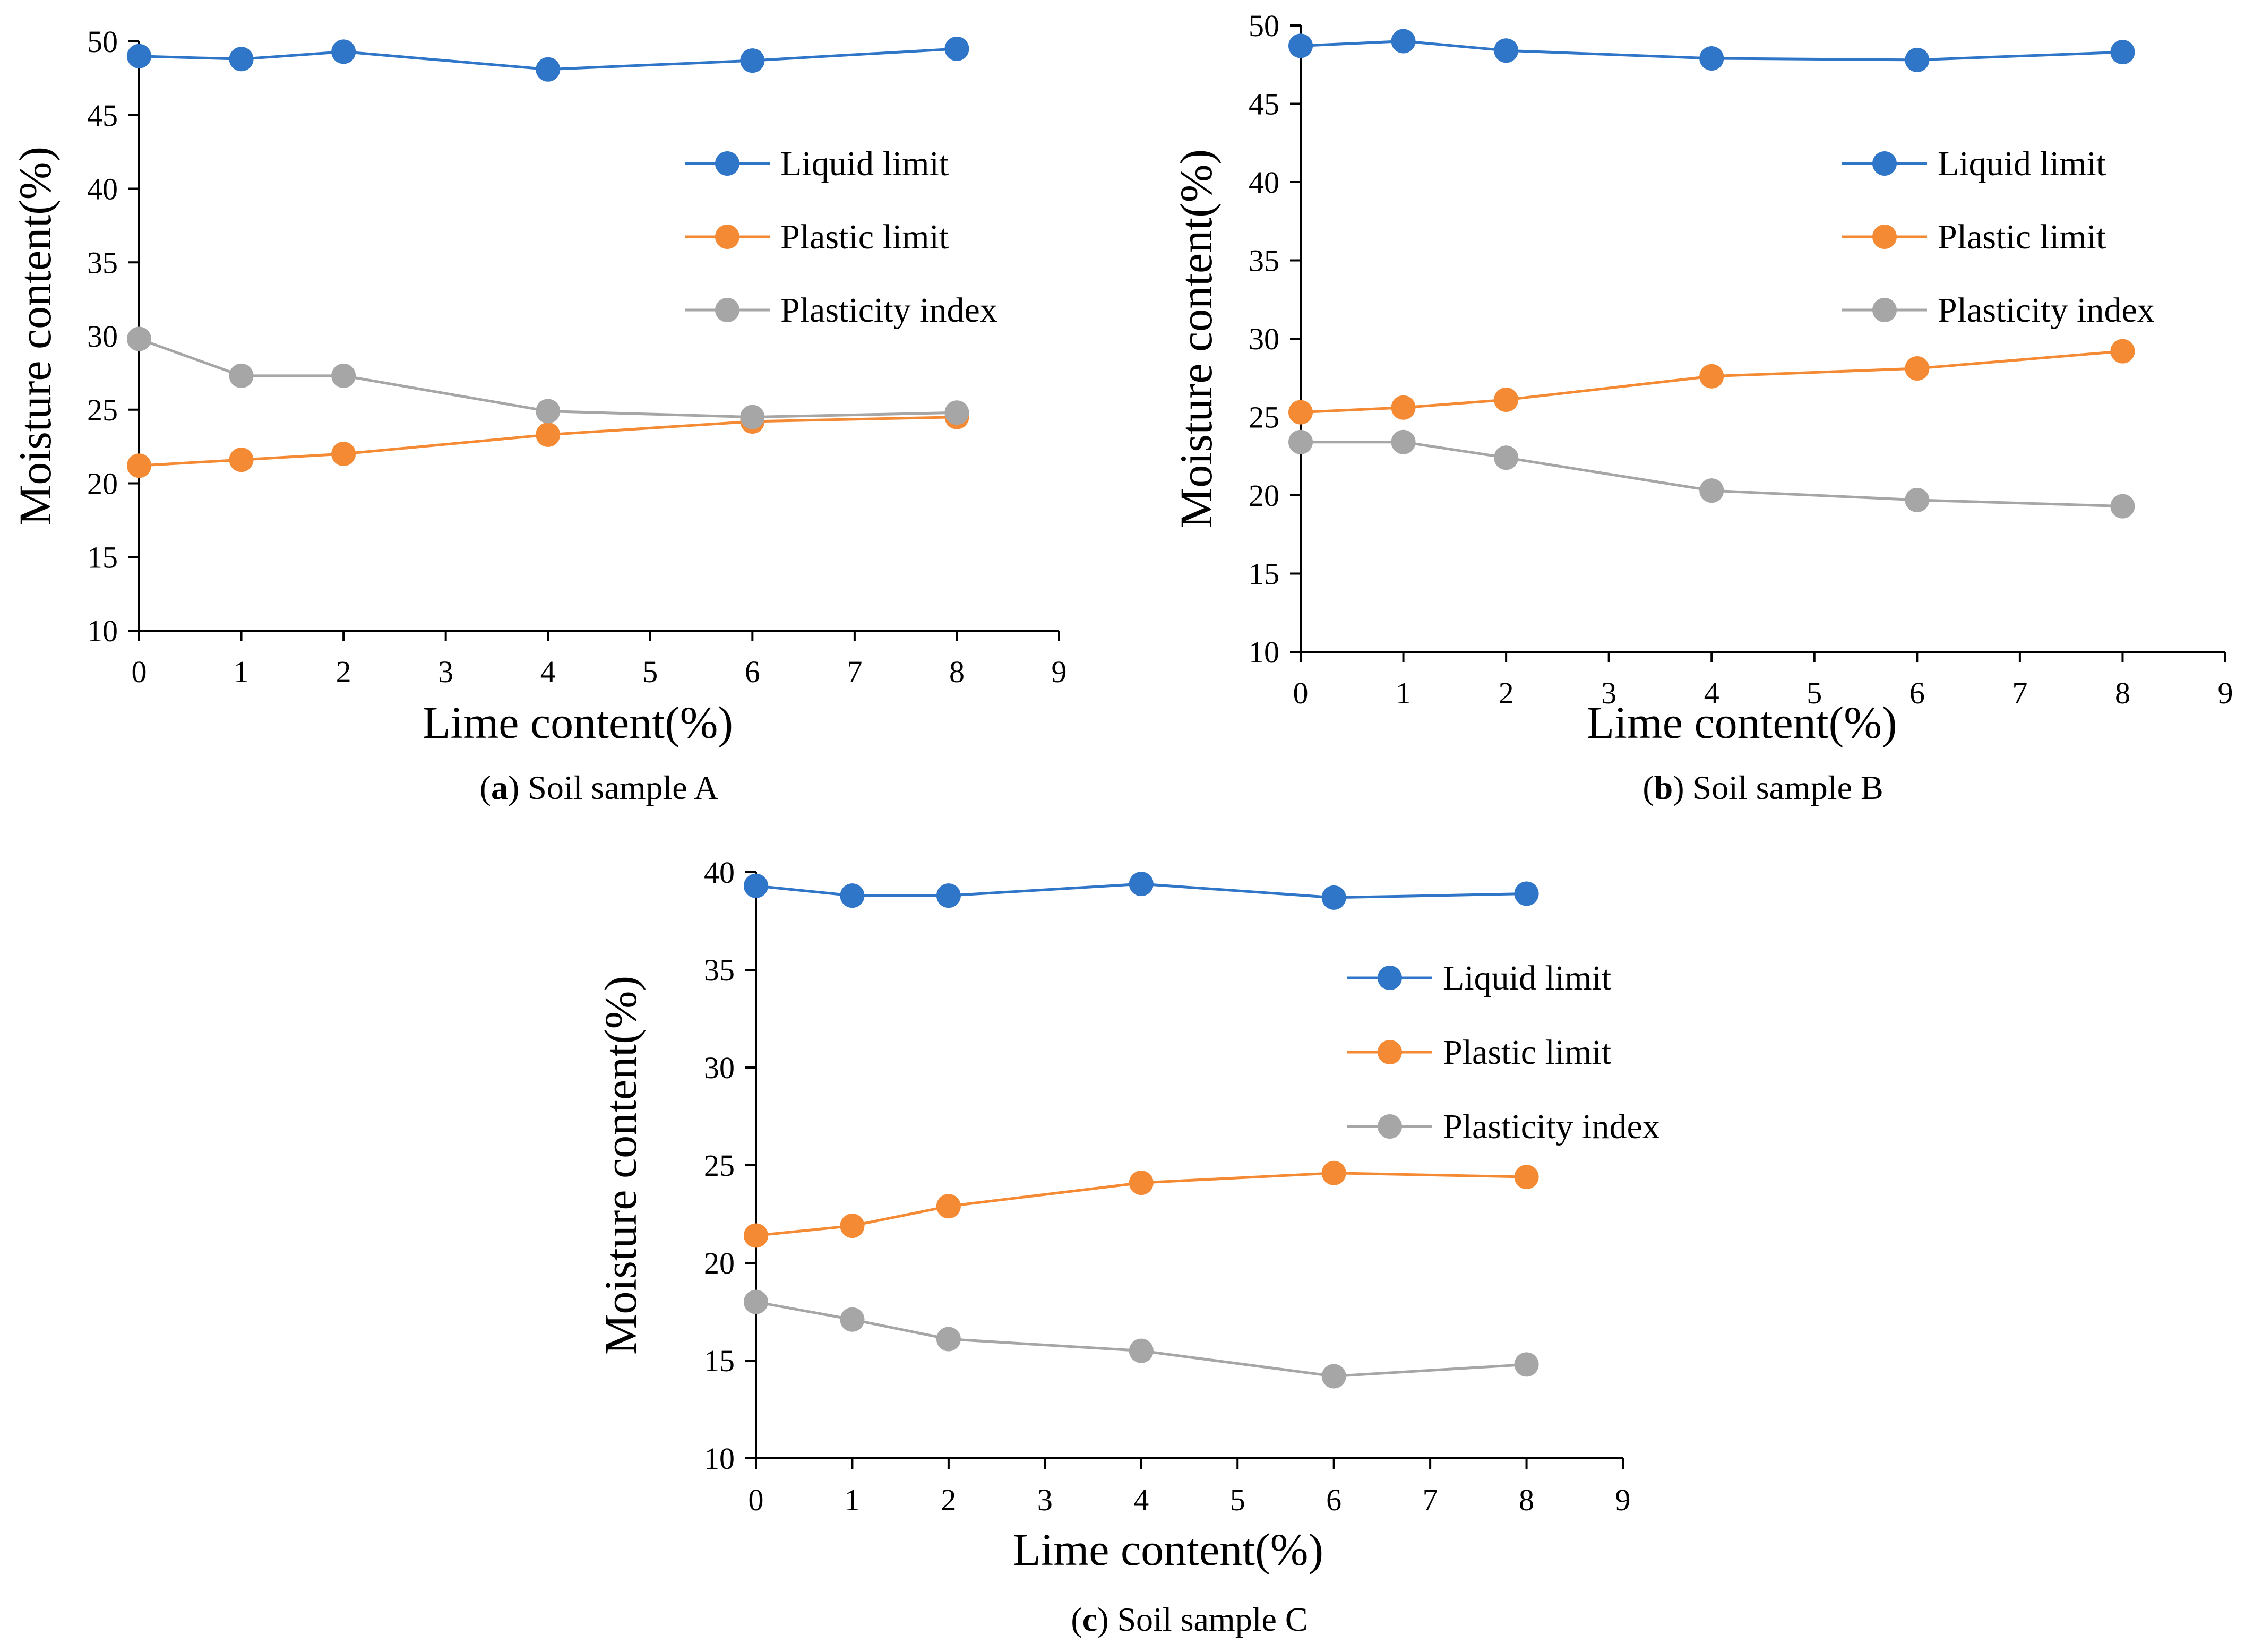  Describe the element at coordinates (1264, 261) in the screenshot. I see `y-tick-label: 35` at that location.